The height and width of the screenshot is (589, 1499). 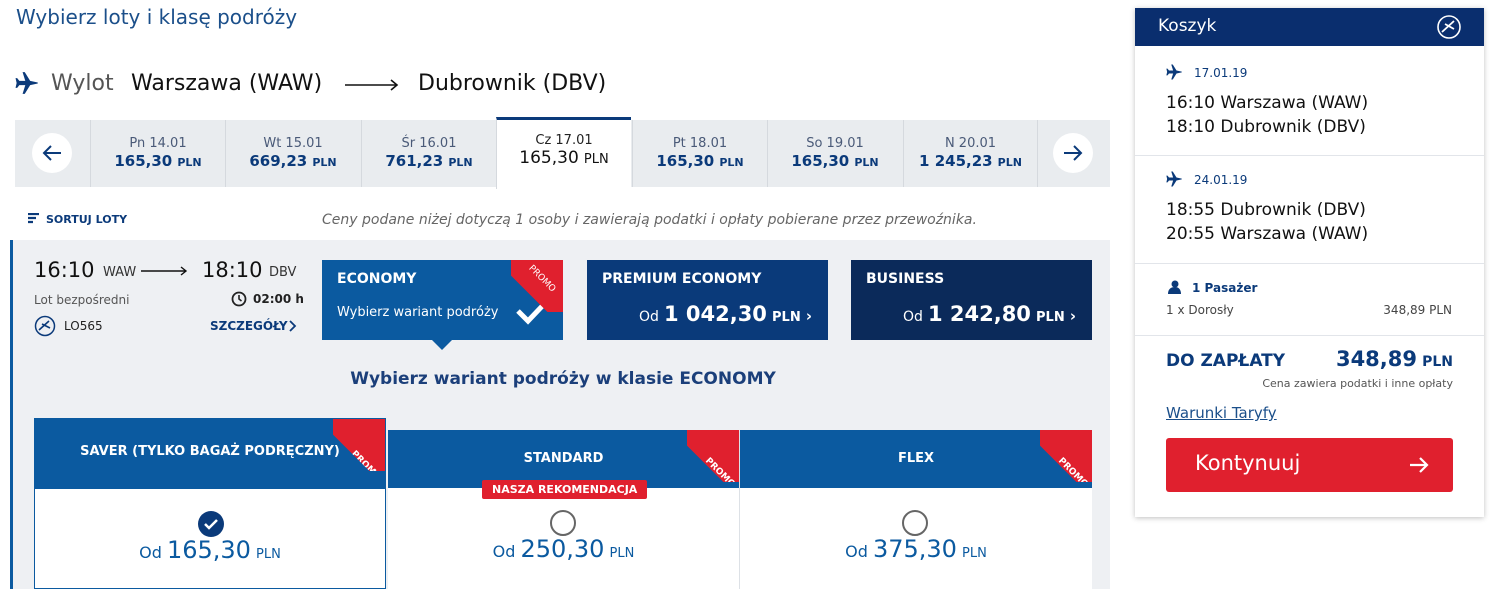 What do you see at coordinates (971, 300) in the screenshot?
I see `class-business: BUSINESS Od 1 242,80 PLN ›` at bounding box center [971, 300].